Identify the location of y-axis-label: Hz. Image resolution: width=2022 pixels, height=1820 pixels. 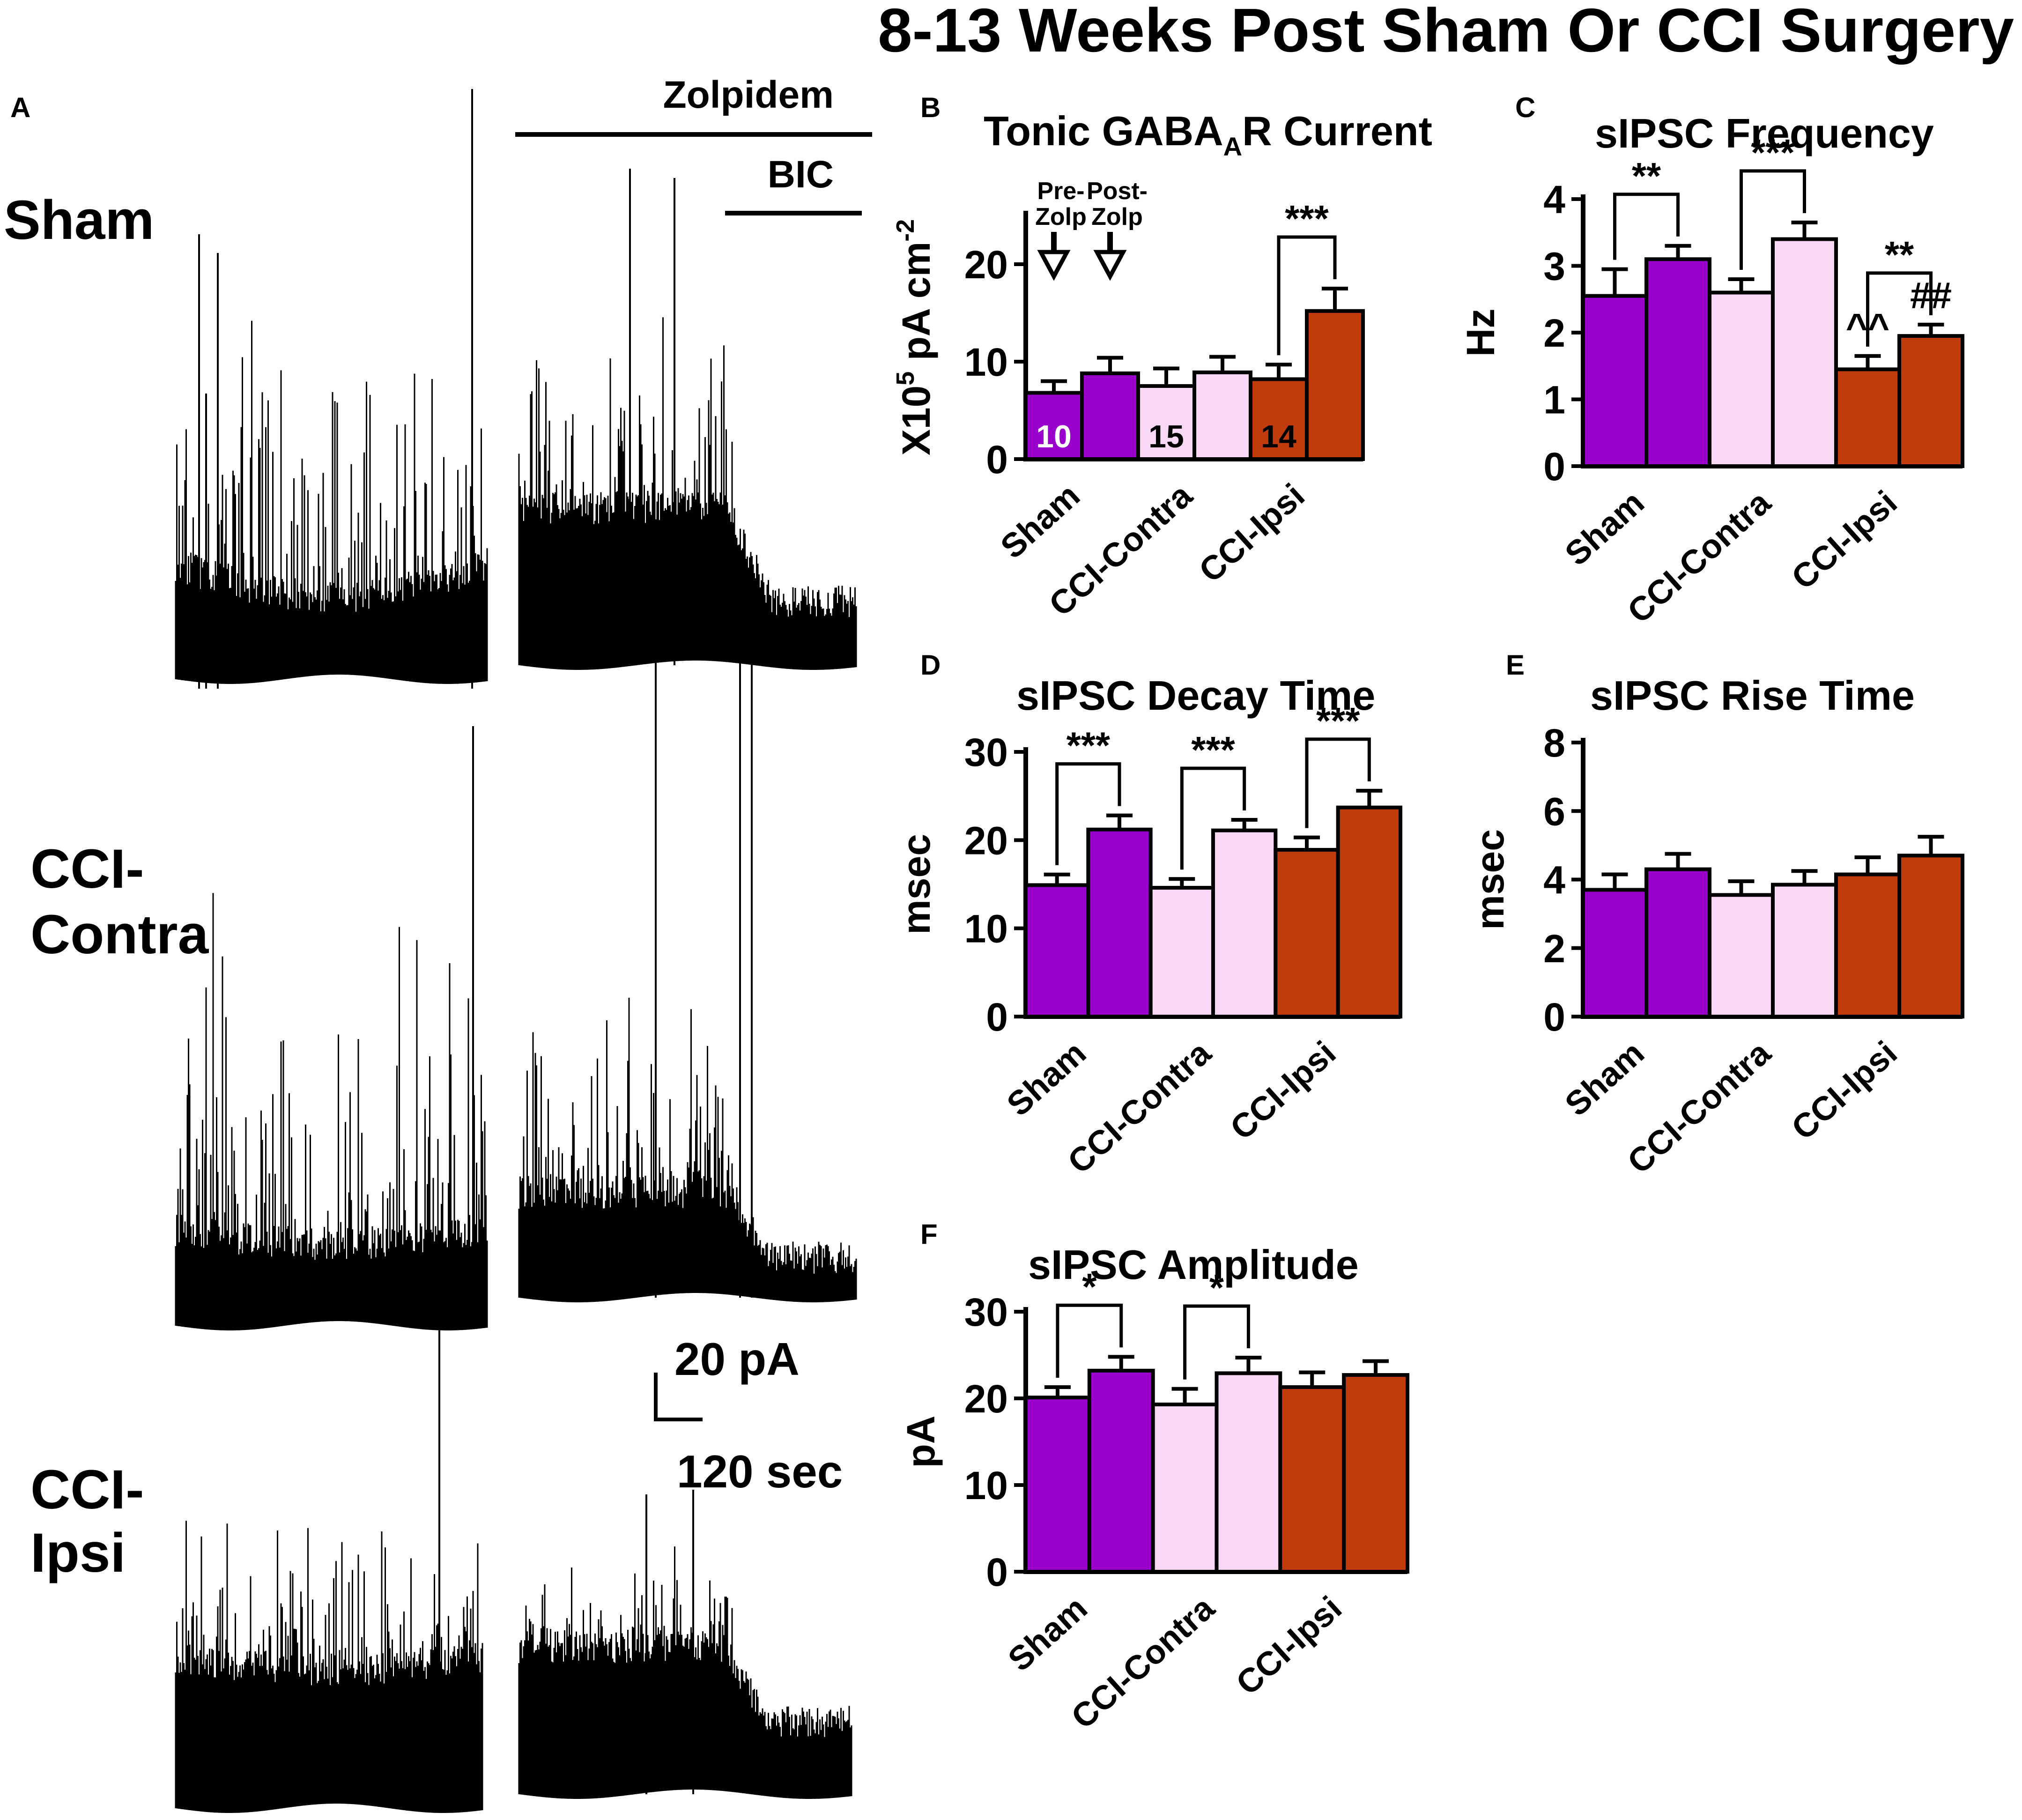
(1481, 333).